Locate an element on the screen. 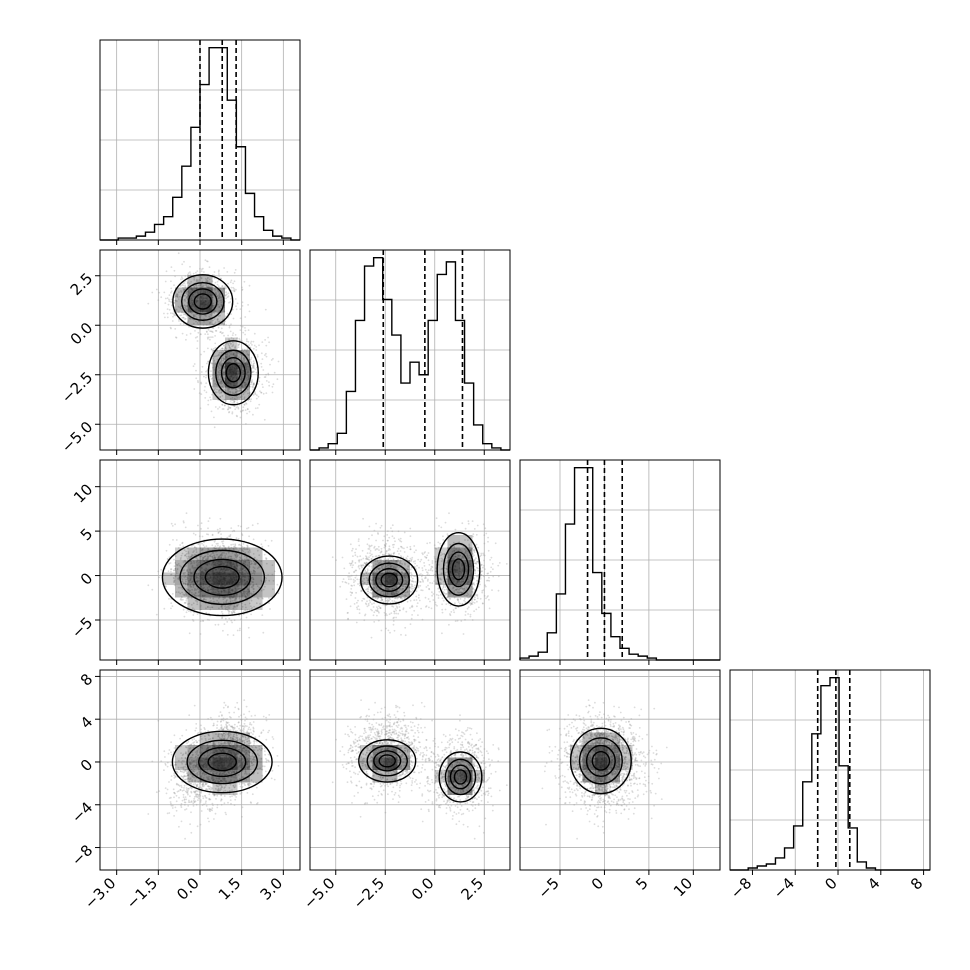  y-tick-label: 10 is located at coordinates (83, 493).